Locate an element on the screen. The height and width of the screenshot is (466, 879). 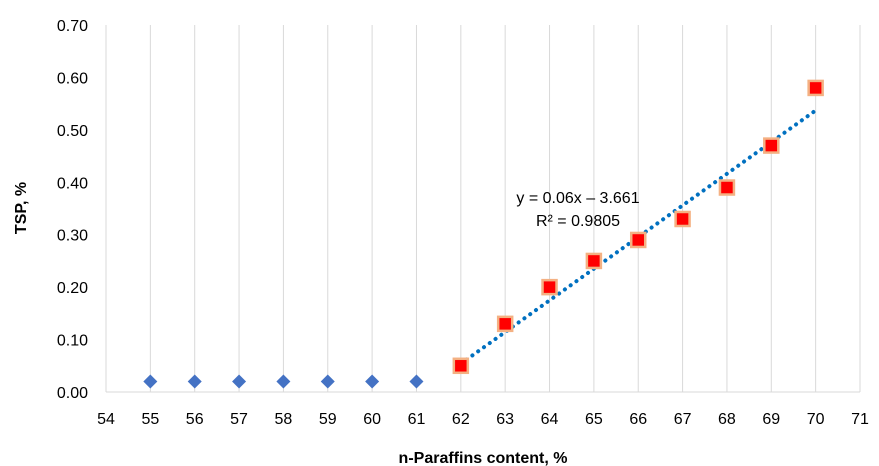
x-tick-label: 58 is located at coordinates (284, 419).